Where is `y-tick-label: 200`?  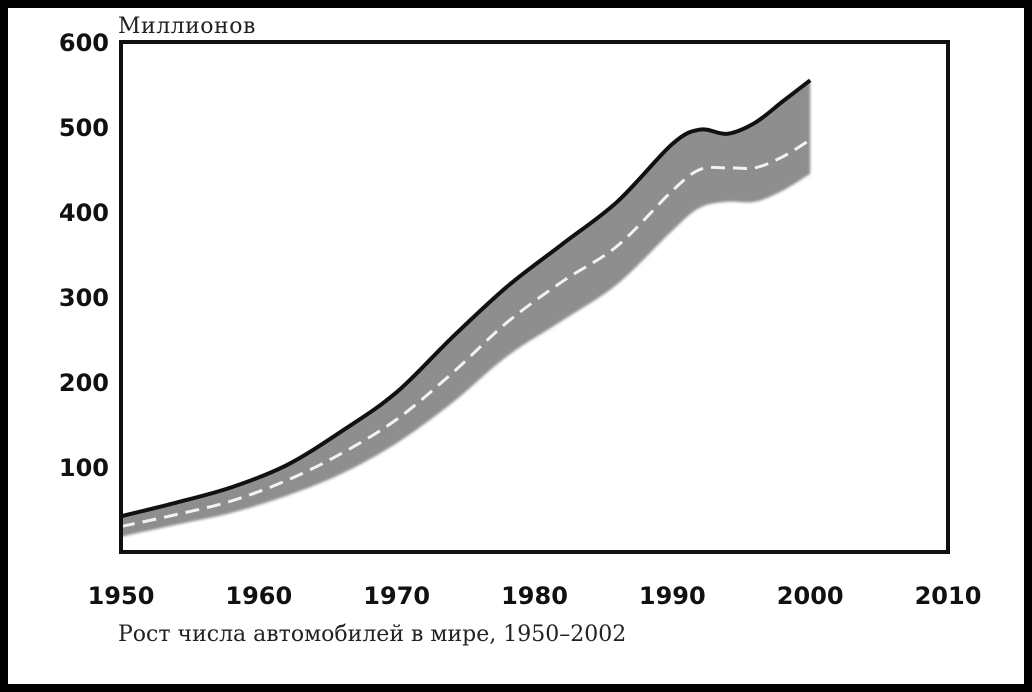
y-tick-label: 200 is located at coordinates (84, 383).